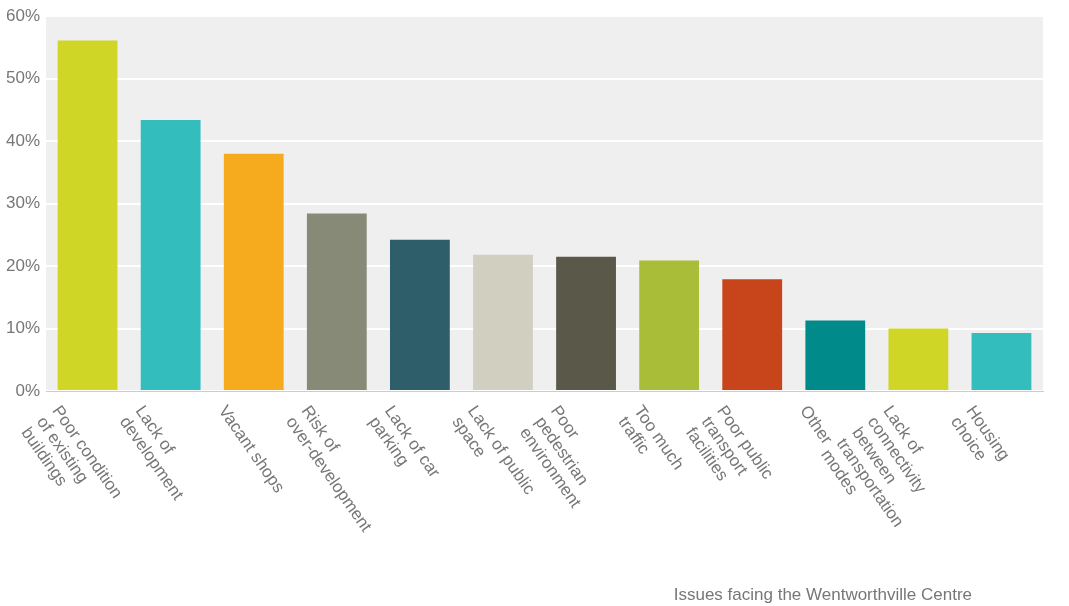  I want to click on y-tick-label: 30%, so click(23, 203).